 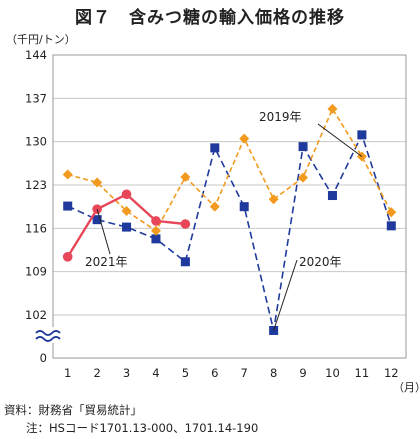 I want to click on x-tick-labels: 1 2 3 4 5 6 7 8 9 10 11 12, so click(x=231, y=373).